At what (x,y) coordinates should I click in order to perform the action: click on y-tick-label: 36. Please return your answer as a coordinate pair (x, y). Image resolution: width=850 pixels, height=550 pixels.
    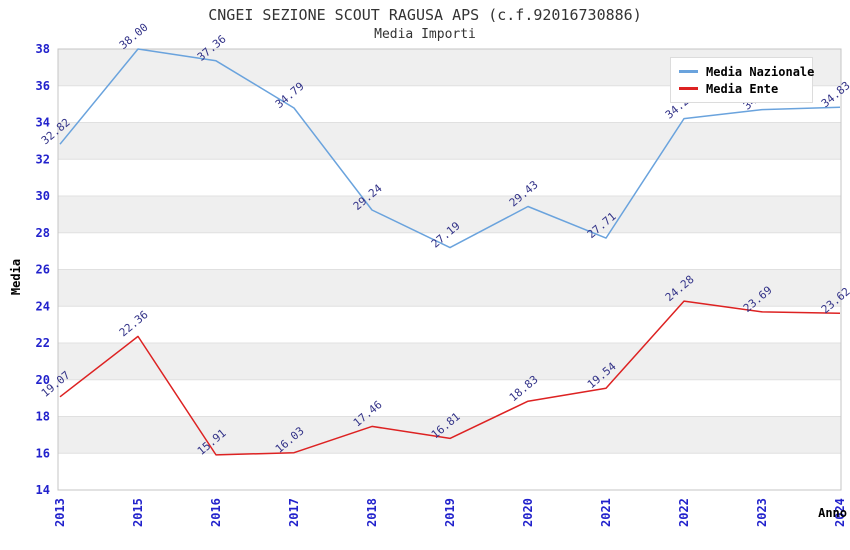
    Looking at the image, I should click on (43, 86).